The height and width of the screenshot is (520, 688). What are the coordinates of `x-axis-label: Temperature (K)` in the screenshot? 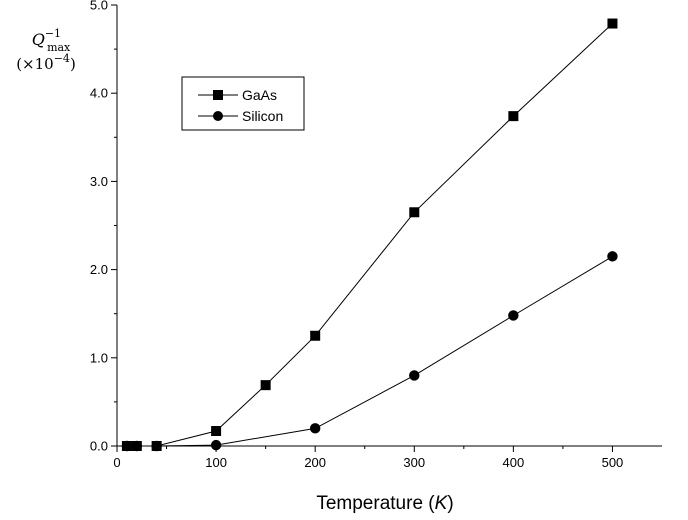 It's located at (384, 503).